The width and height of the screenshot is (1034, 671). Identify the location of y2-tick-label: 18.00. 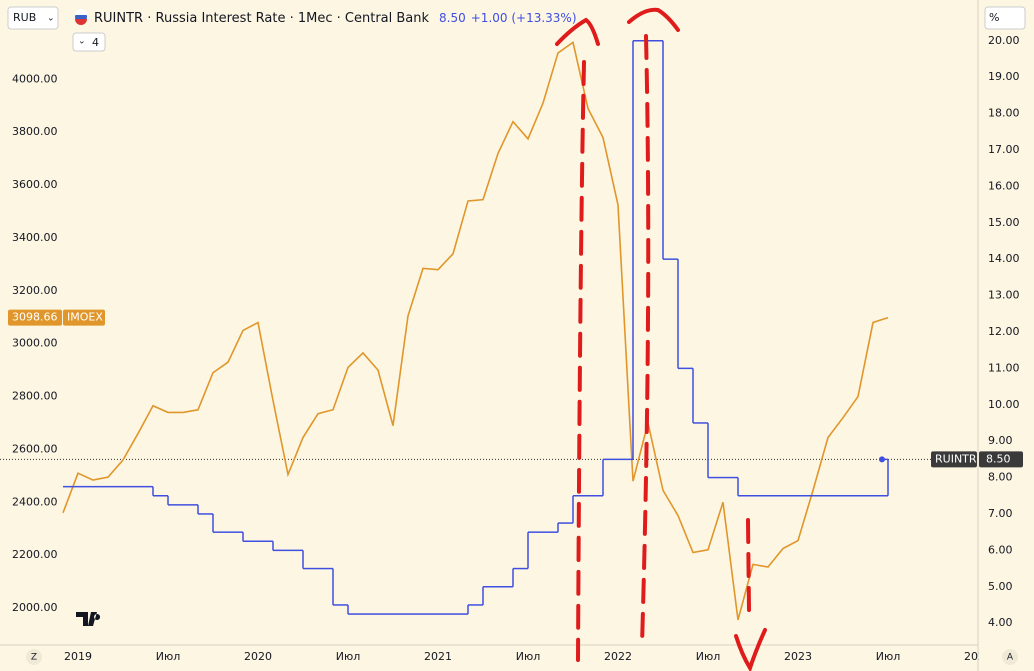
(1004, 113).